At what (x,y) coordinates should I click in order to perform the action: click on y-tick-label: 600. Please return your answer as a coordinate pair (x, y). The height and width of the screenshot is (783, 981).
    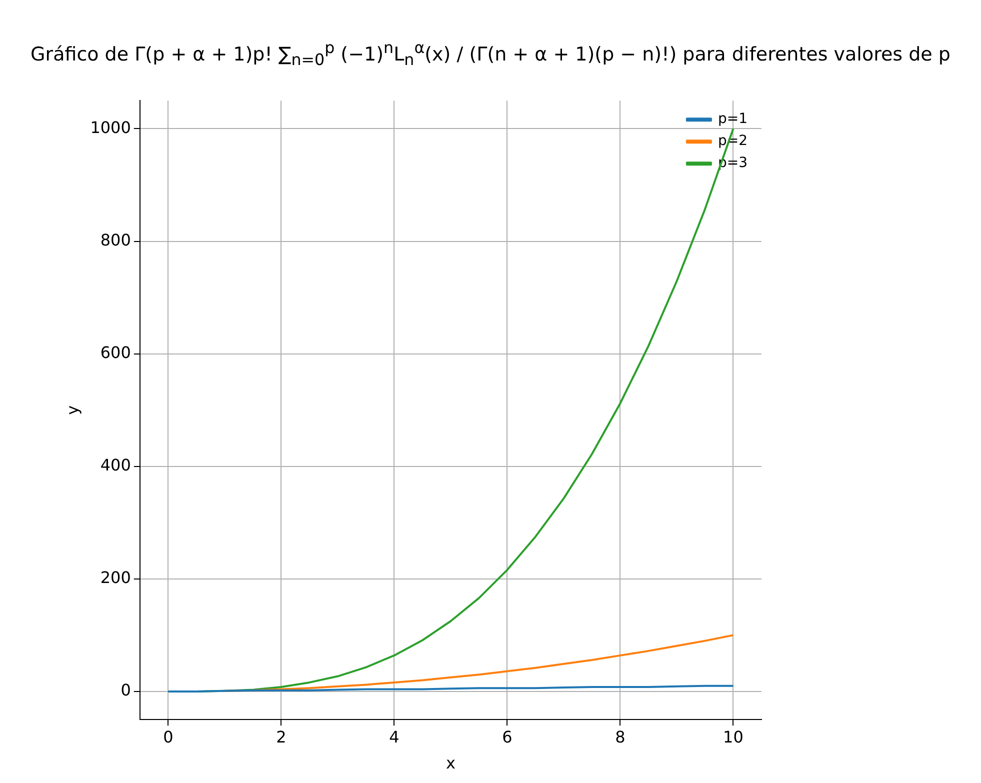
    Looking at the image, I should click on (115, 352).